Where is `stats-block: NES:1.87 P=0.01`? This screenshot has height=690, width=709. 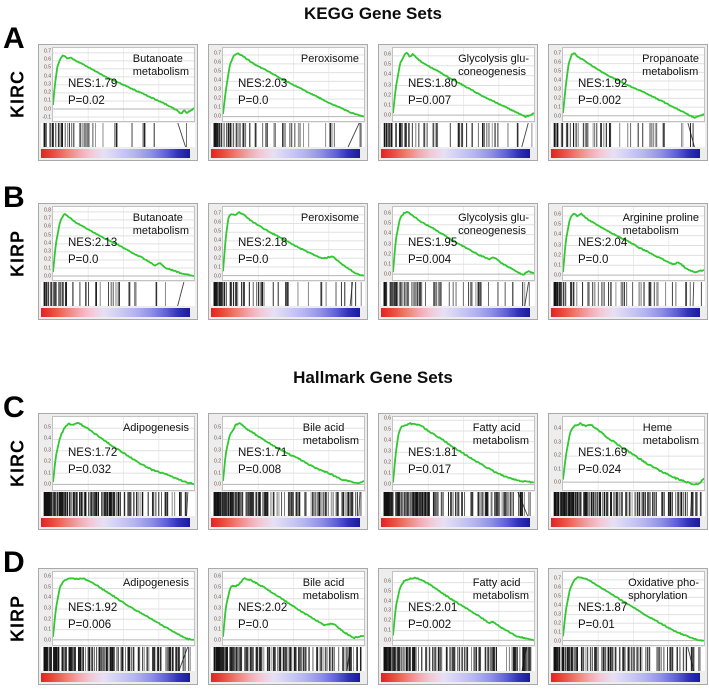 stats-block: NES:1.87 P=0.01 is located at coordinates (602, 616).